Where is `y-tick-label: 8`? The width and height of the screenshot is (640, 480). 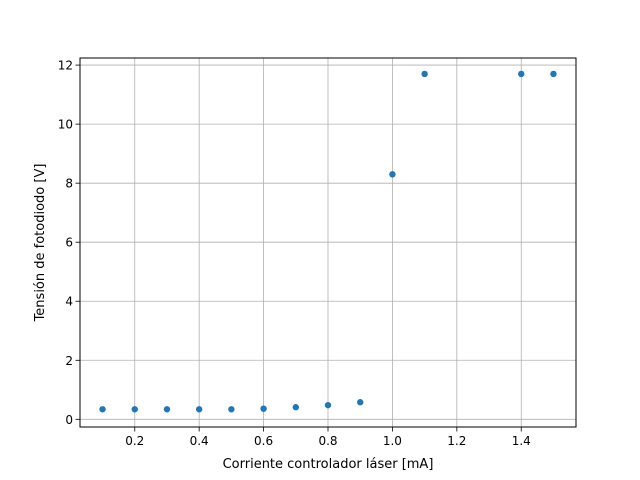 y-tick-label: 8 is located at coordinates (69, 184).